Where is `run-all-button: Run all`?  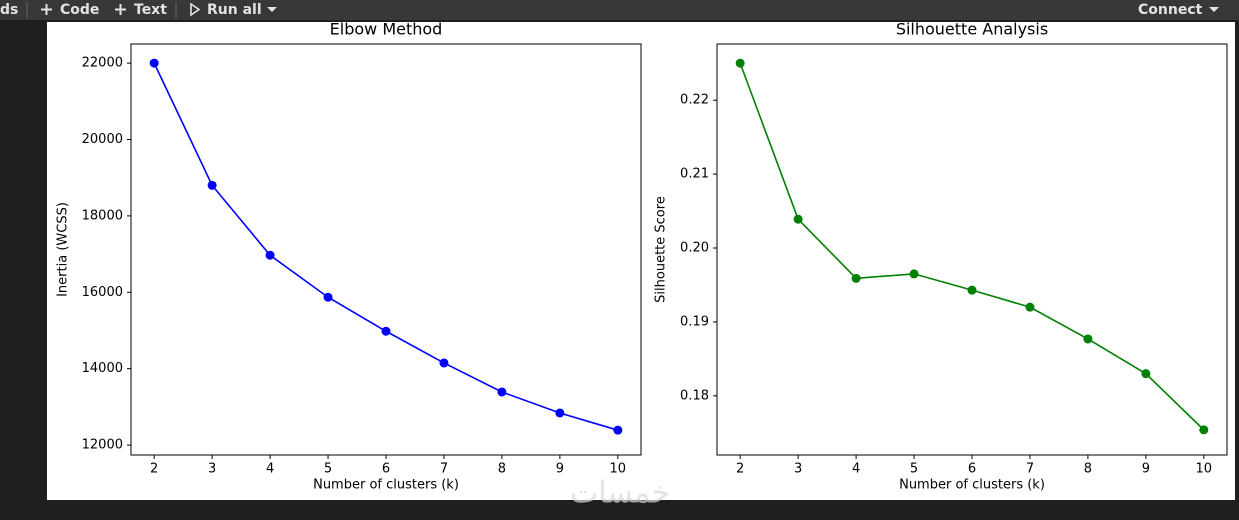 run-all-button: Run all is located at coordinates (233, 10).